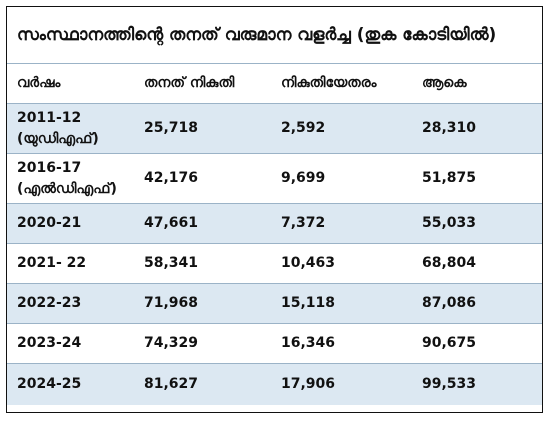 This screenshot has width=551, height=421. I want to click on cell-year: 2022-23, so click(49, 303).